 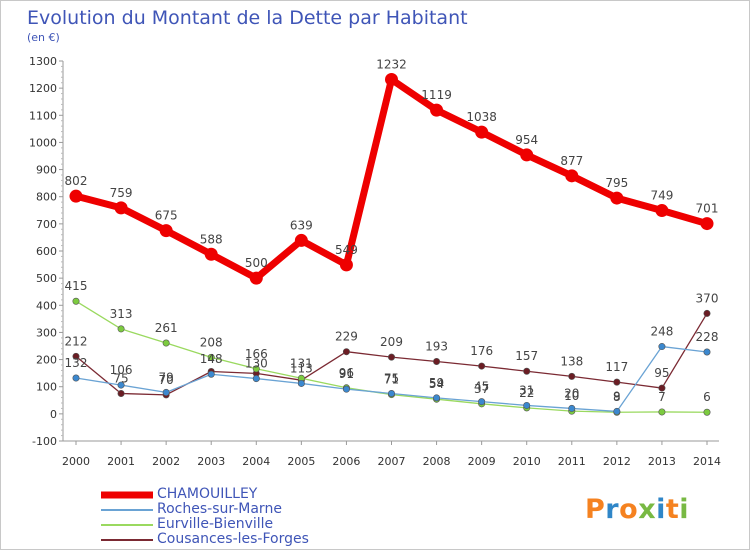 What do you see at coordinates (301, 363) in the screenshot?
I see `data-label: 131` at bounding box center [301, 363].